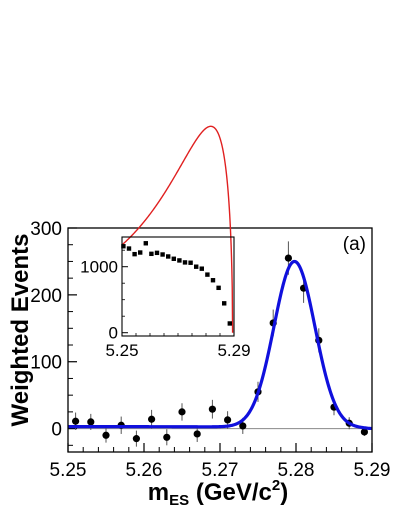 The width and height of the screenshot is (404, 522). I want to click on y-tick-label: 0, so click(56, 430).